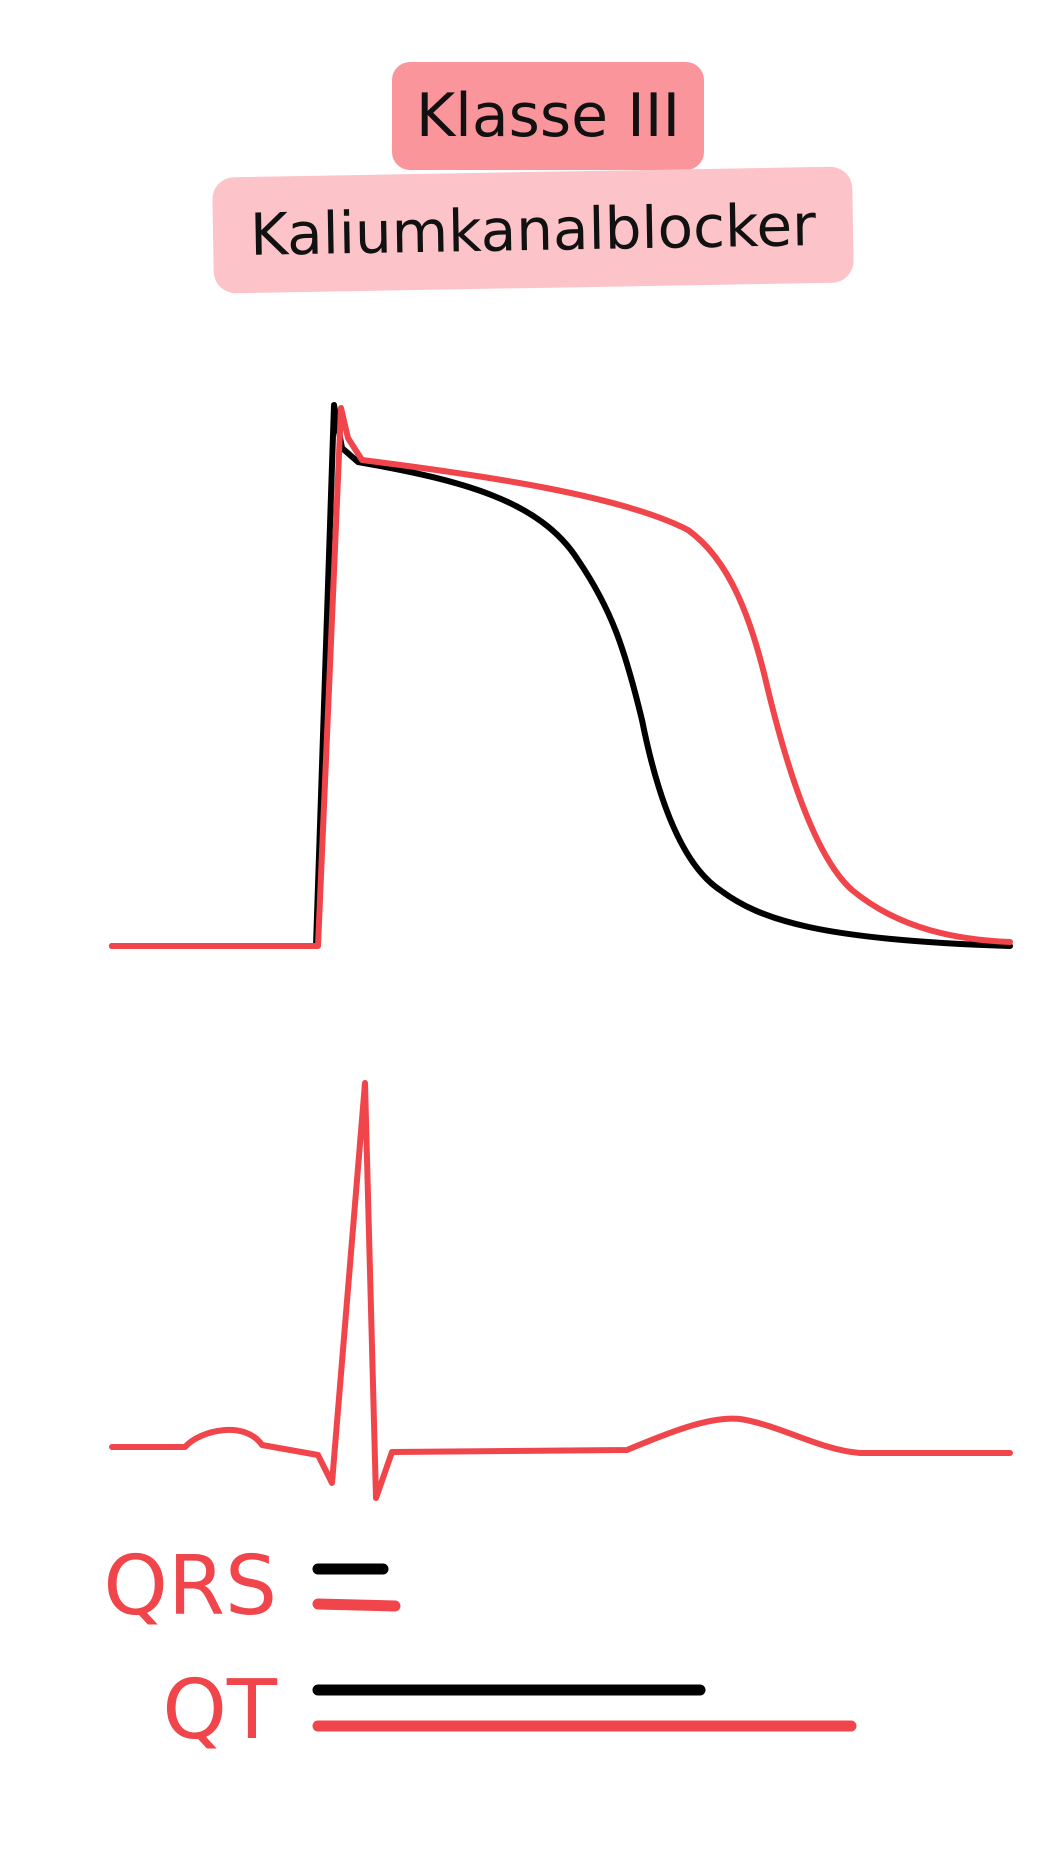 Image resolution: width=1063 pixels, height=1875 pixels. I want to click on class-badge: Klasse III, so click(548, 116).